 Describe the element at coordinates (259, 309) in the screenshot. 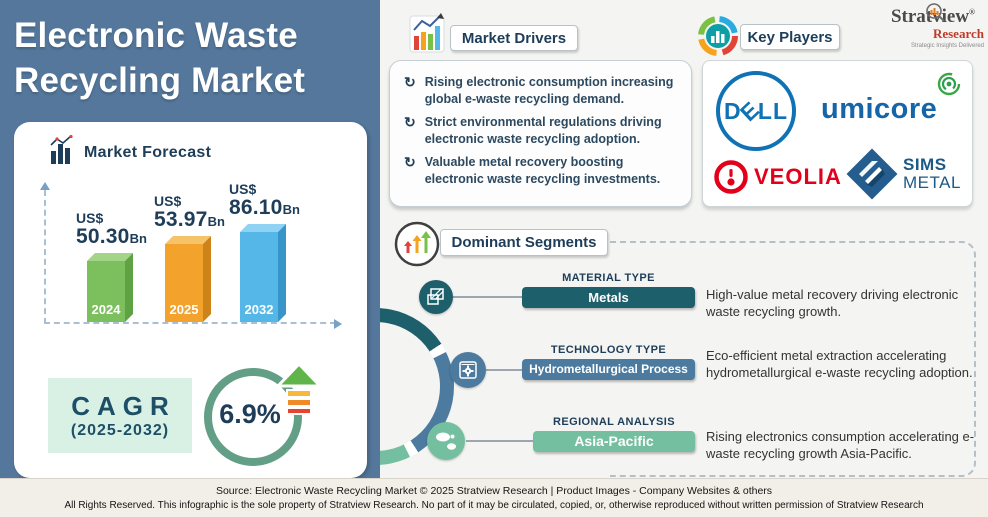

I see `bar-category-label: 2032` at that location.